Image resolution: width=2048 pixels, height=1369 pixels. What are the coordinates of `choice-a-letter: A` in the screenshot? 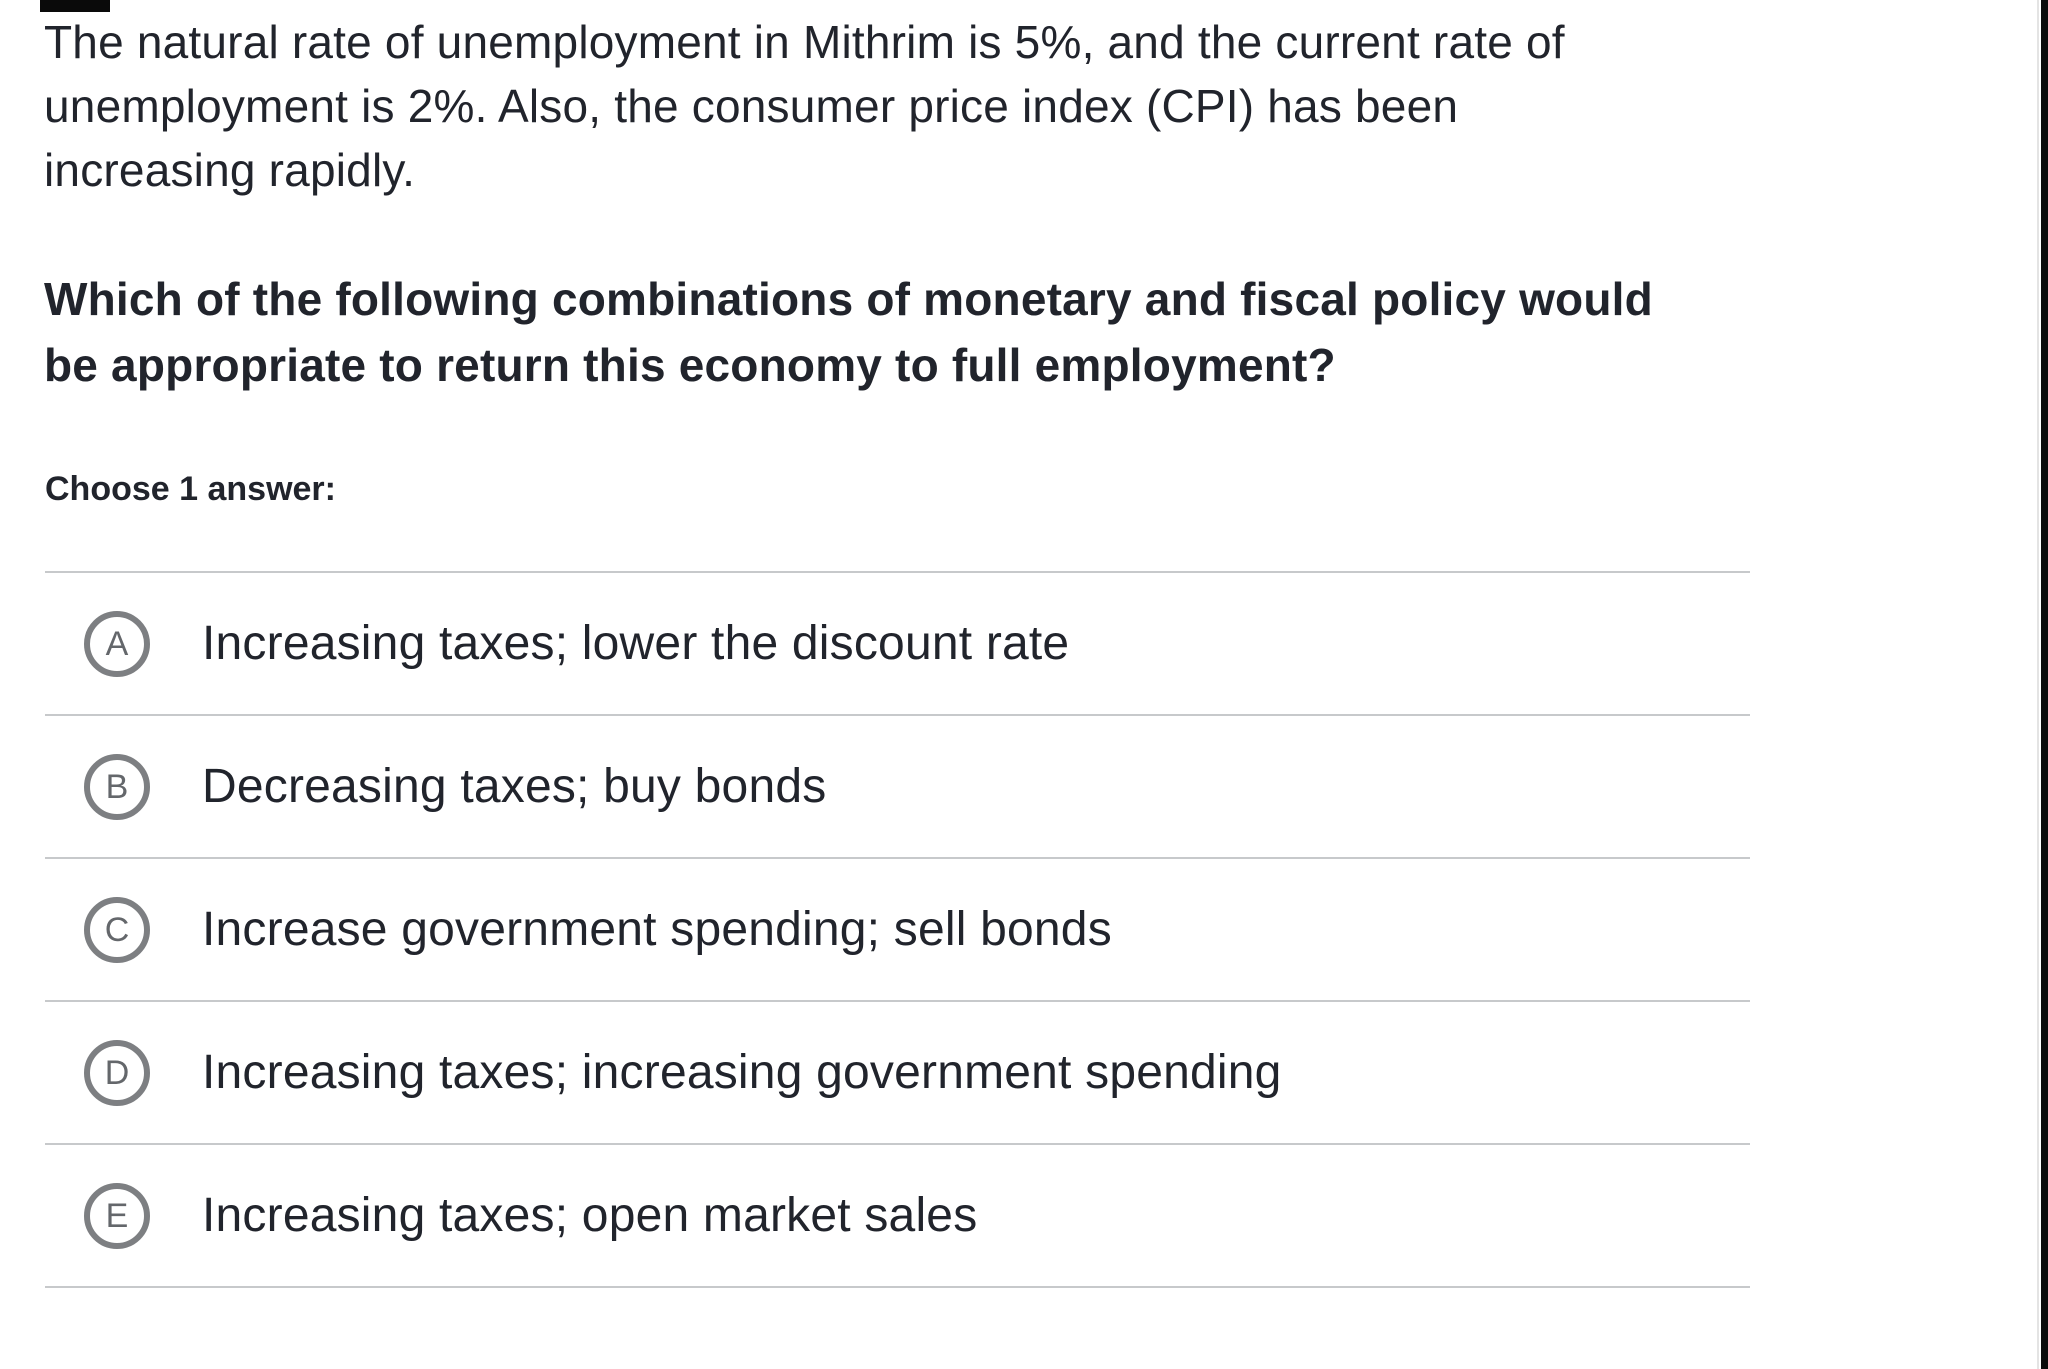 It's located at (117, 643).